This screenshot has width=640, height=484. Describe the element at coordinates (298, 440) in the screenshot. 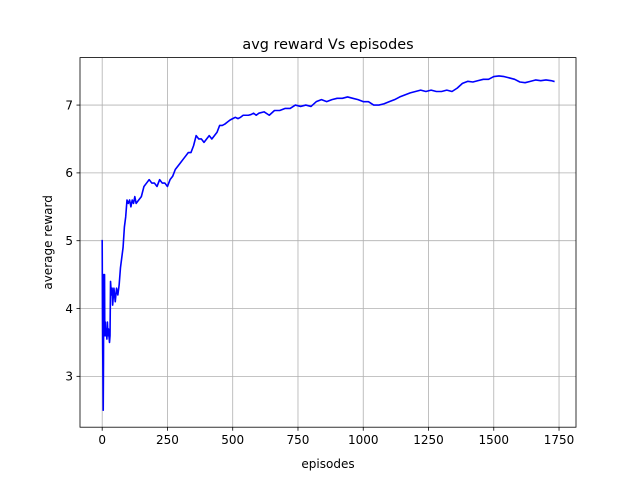

I see `x-tick-label: 750` at that location.